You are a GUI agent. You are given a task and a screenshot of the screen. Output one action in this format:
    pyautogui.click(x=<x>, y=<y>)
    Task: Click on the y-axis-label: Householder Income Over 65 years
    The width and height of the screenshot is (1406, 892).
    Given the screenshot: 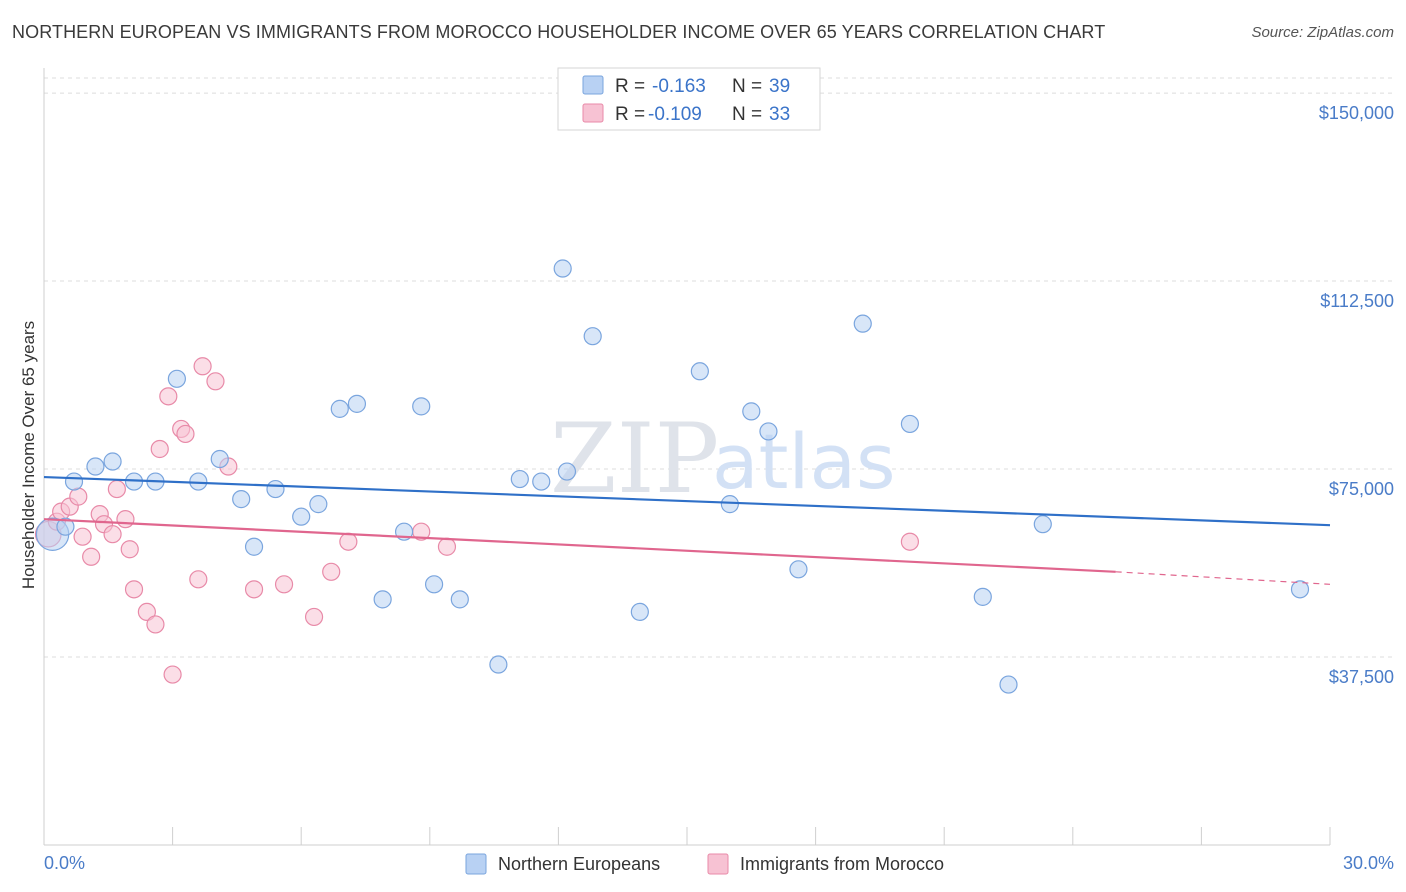 What is the action you would take?
    pyautogui.click(x=28, y=455)
    